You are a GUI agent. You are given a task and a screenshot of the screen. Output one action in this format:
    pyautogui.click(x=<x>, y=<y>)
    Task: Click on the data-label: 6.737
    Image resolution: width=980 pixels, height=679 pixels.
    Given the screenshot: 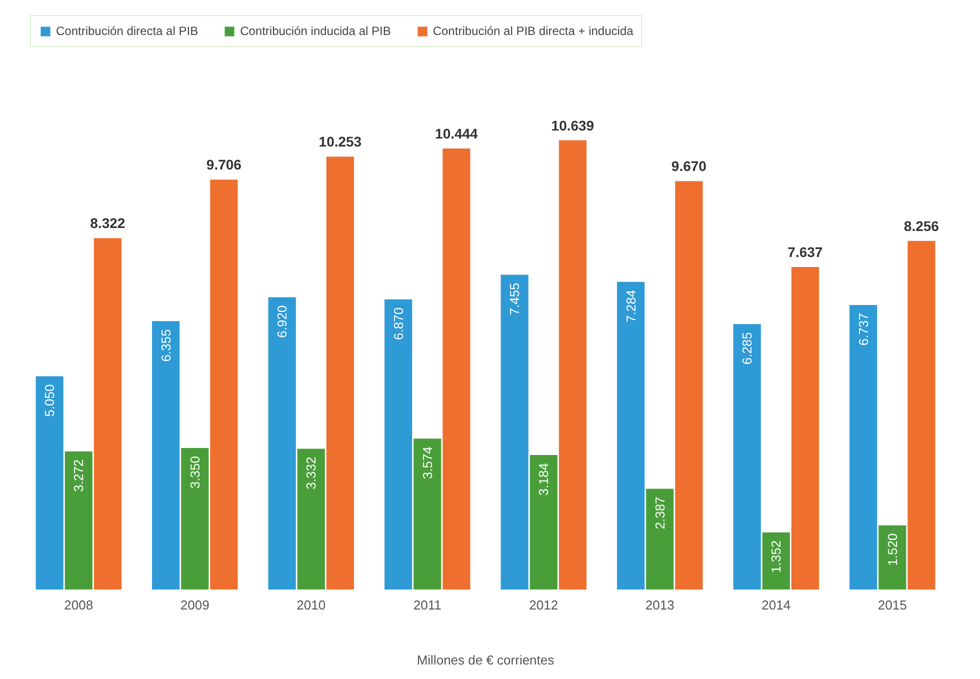 What is the action you would take?
    pyautogui.click(x=863, y=329)
    